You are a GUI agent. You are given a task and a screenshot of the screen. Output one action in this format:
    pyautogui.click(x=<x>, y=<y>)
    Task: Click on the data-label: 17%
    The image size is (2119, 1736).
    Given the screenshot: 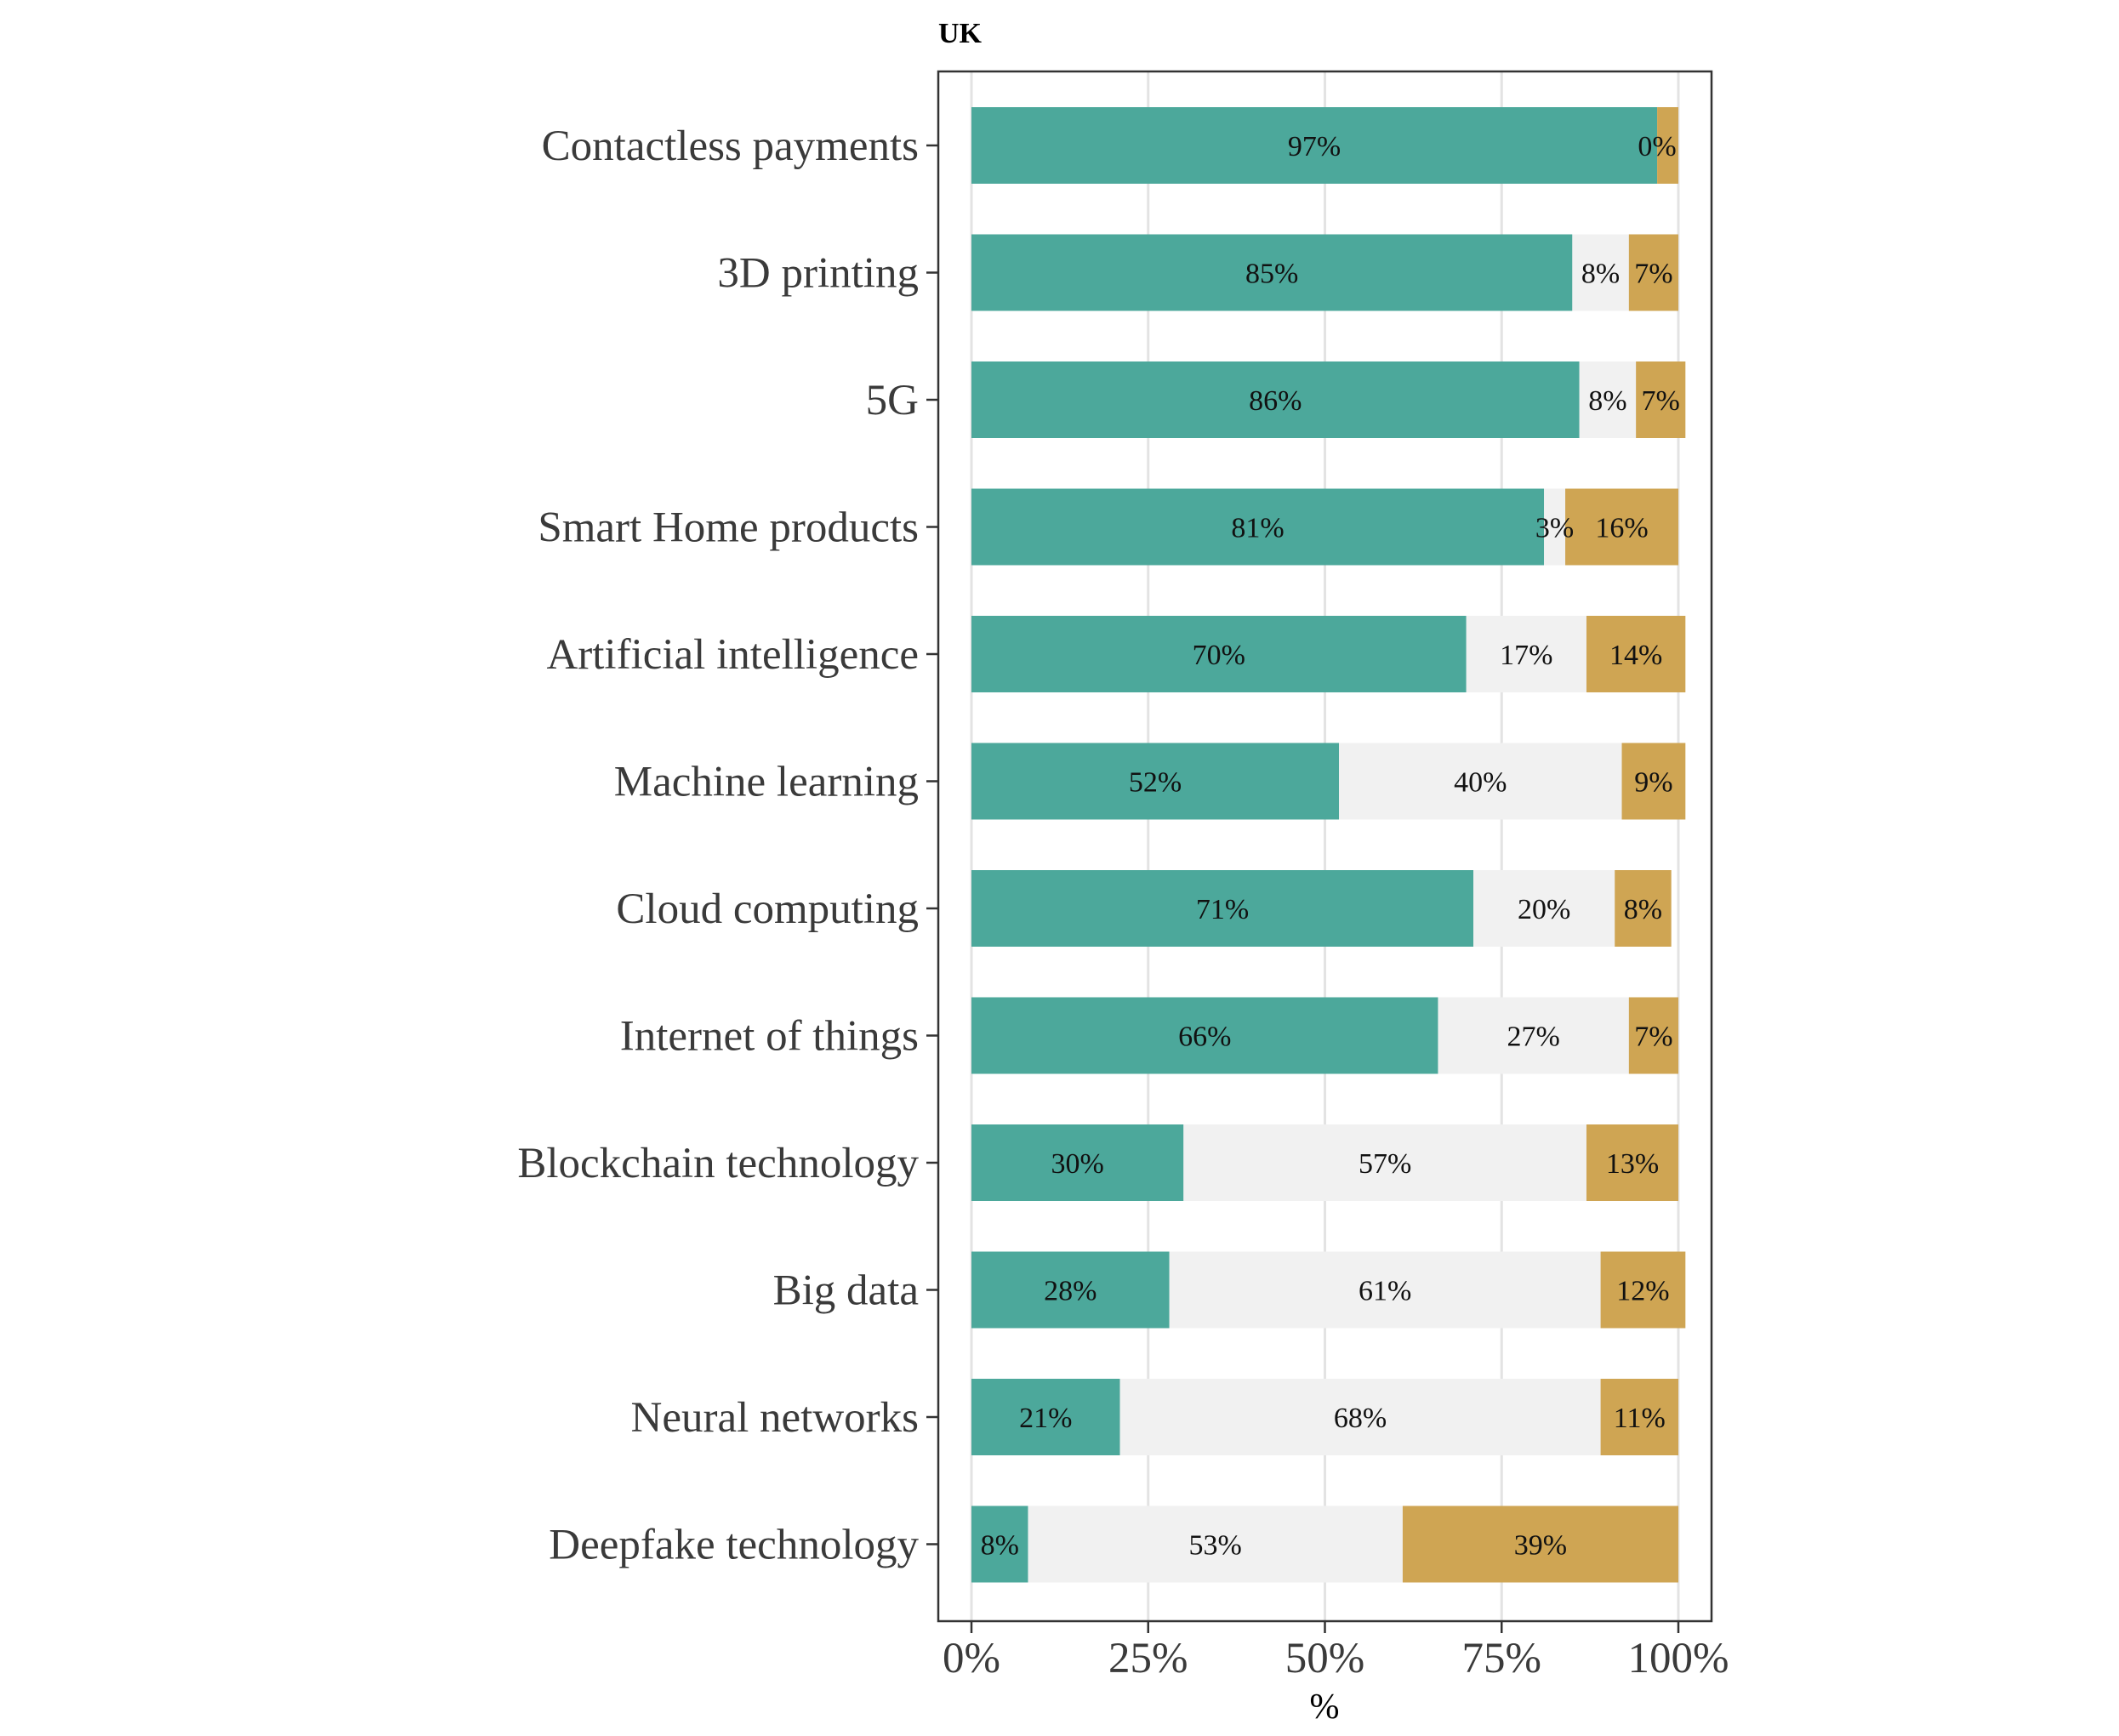 What is the action you would take?
    pyautogui.click(x=1526, y=655)
    